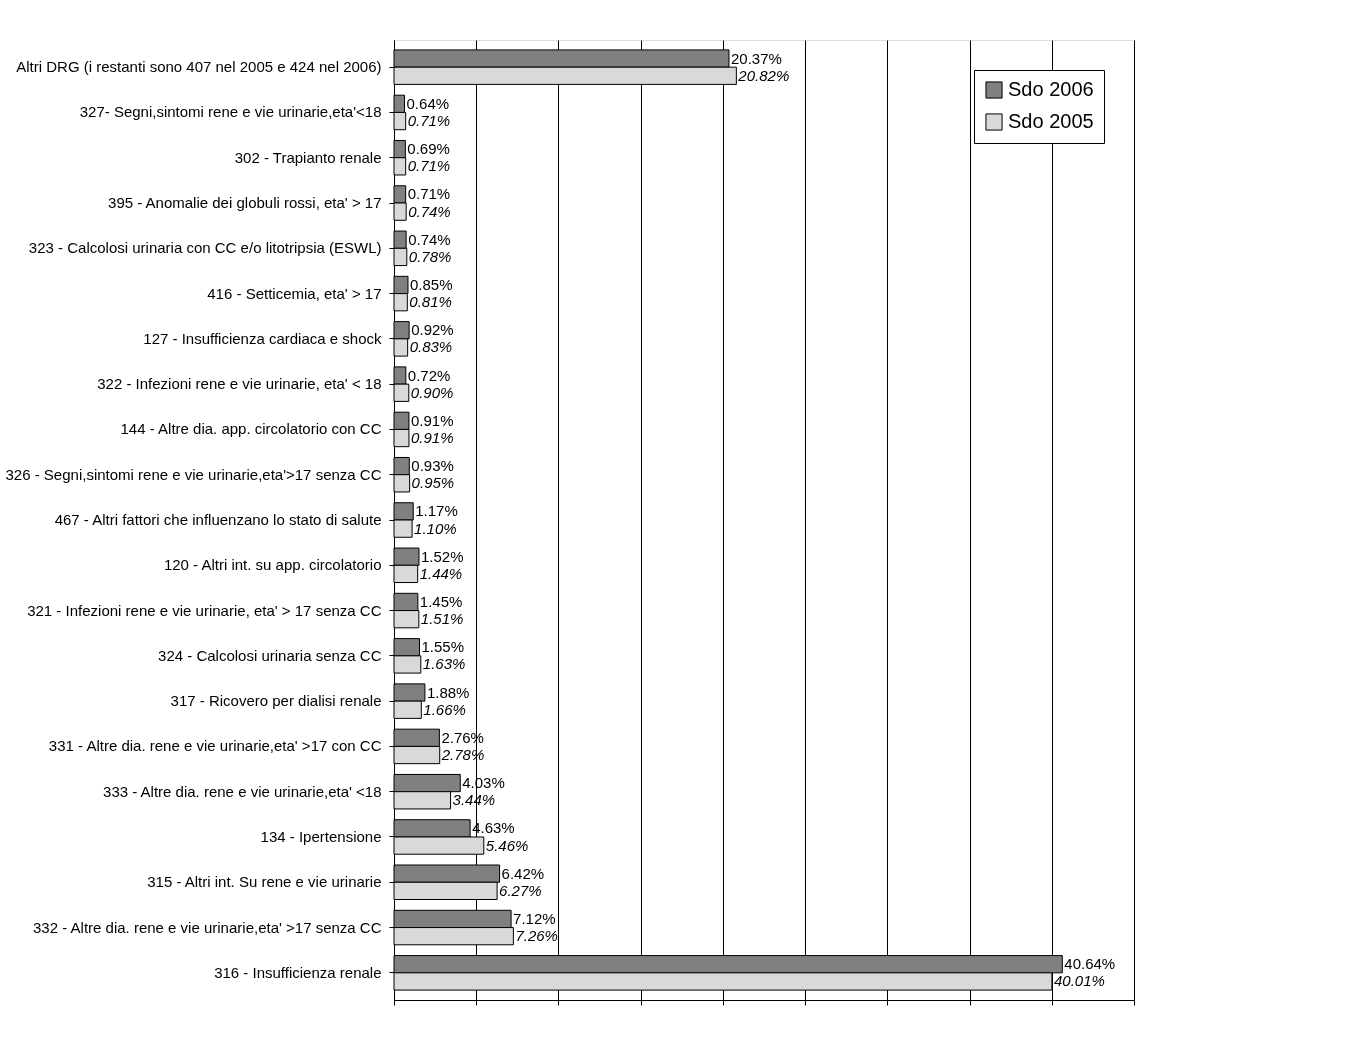 The width and height of the screenshot is (1360, 1063). What do you see at coordinates (308, 157) in the screenshot?
I see `y-tick-label: 302 - Trapianto renale` at bounding box center [308, 157].